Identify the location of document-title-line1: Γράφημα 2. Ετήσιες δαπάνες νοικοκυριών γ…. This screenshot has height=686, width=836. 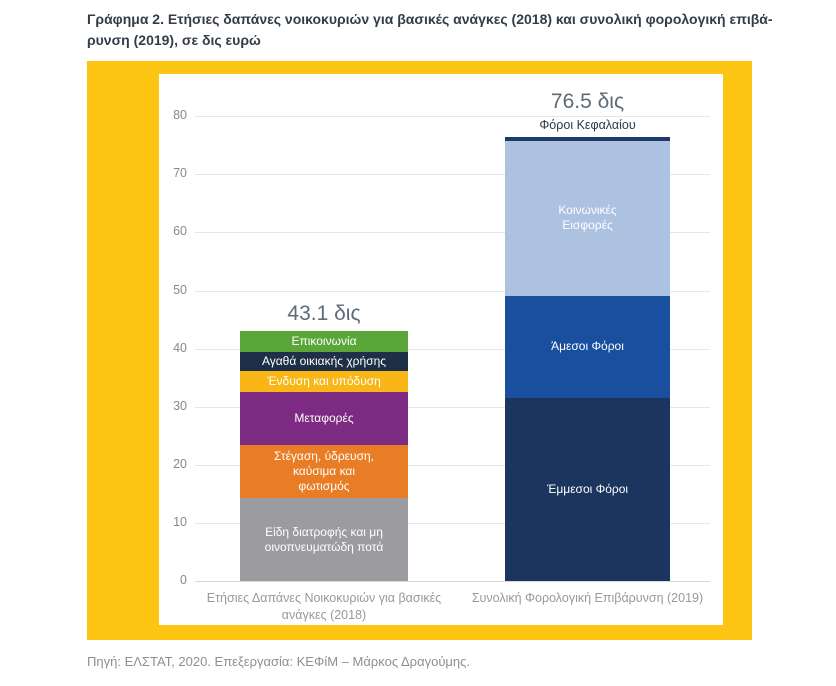
(430, 19).